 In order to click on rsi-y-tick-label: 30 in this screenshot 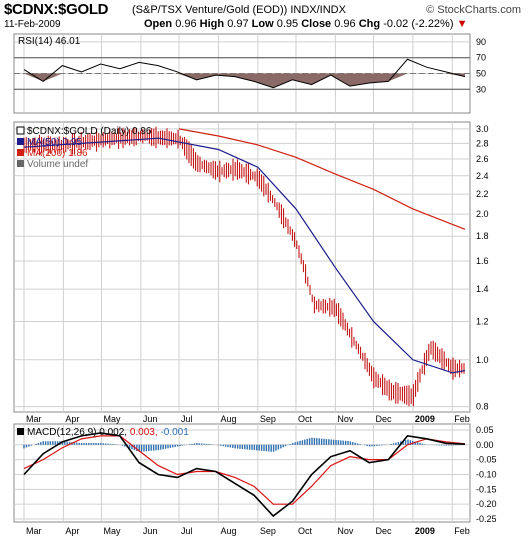, I will do `click(481, 89)`.